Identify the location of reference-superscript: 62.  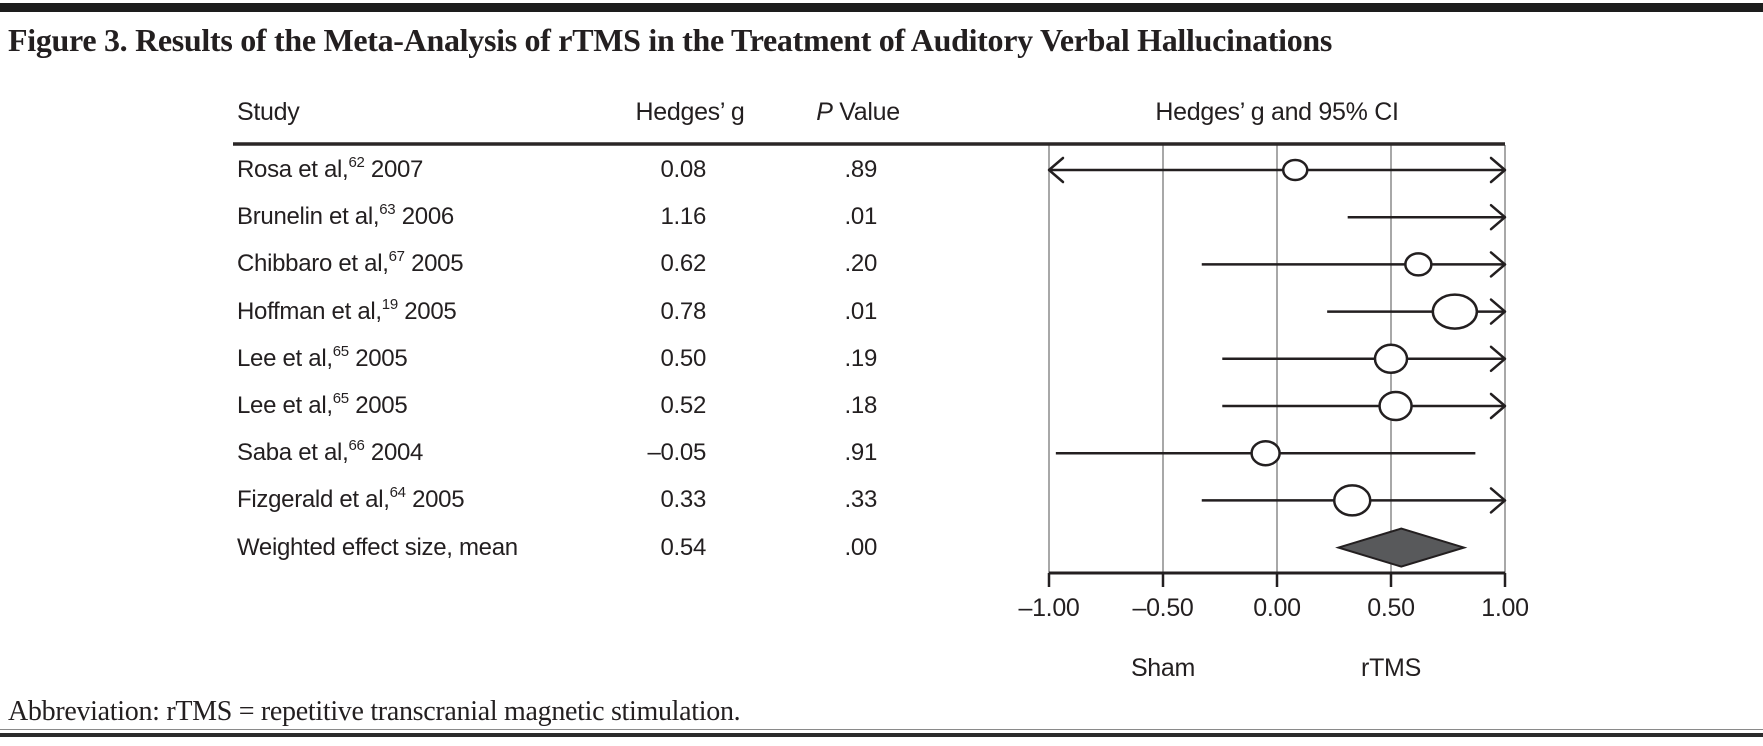
(356, 162).